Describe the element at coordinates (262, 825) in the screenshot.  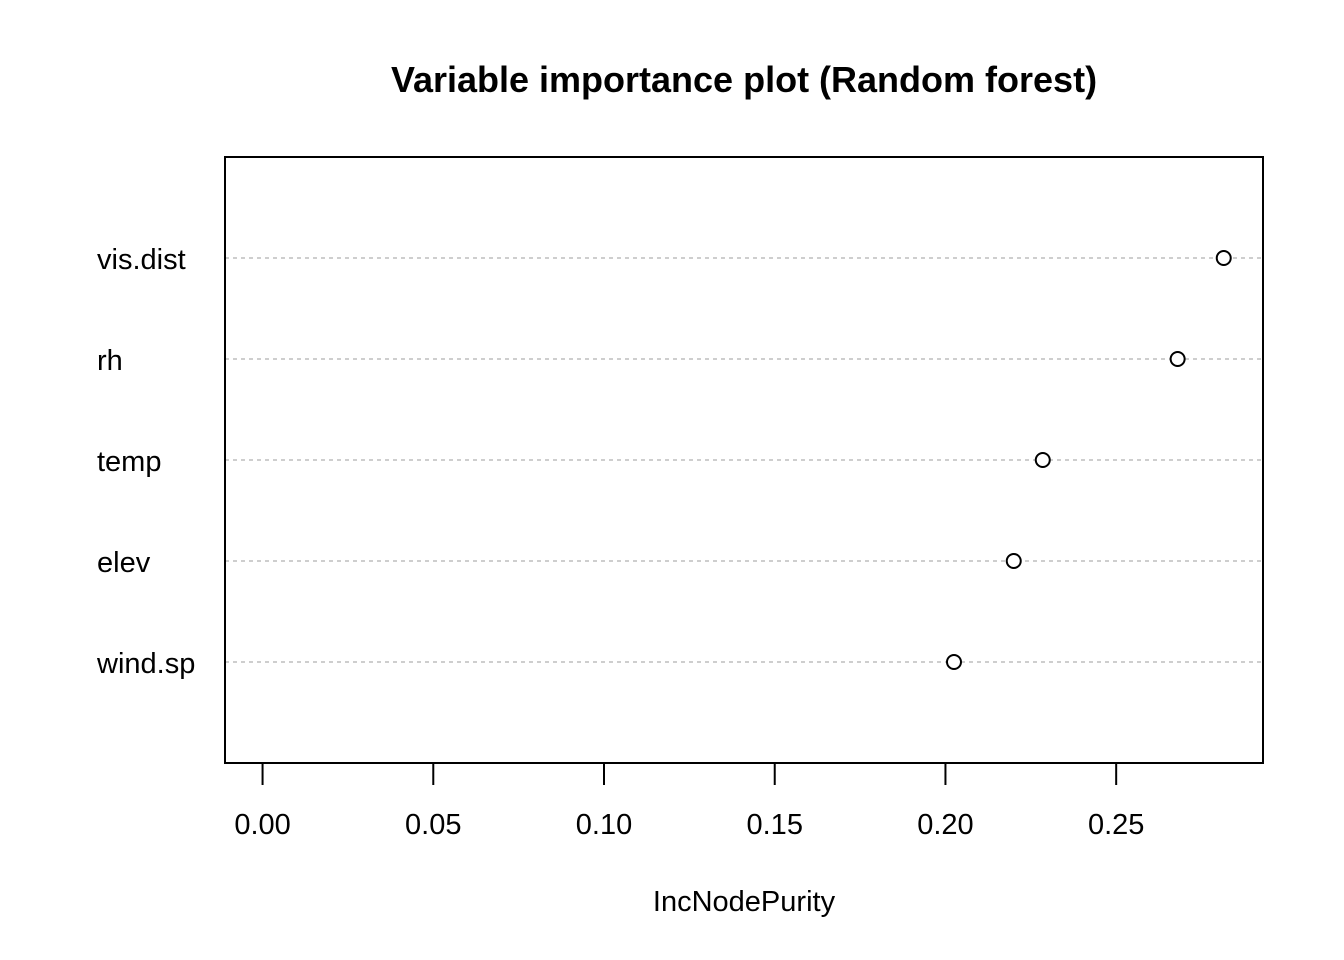
I see `x-tick-label: 0.00` at that location.